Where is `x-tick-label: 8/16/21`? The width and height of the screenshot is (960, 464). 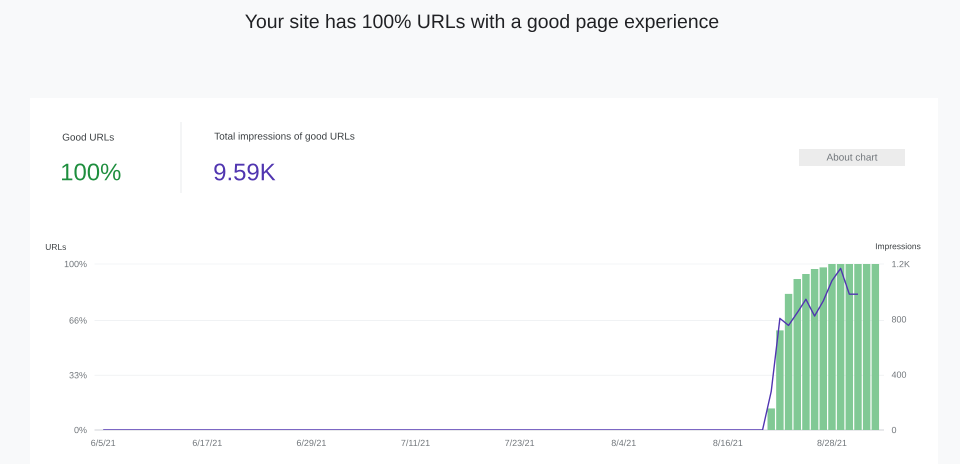
x-tick-label: 8/16/21 is located at coordinates (727, 442).